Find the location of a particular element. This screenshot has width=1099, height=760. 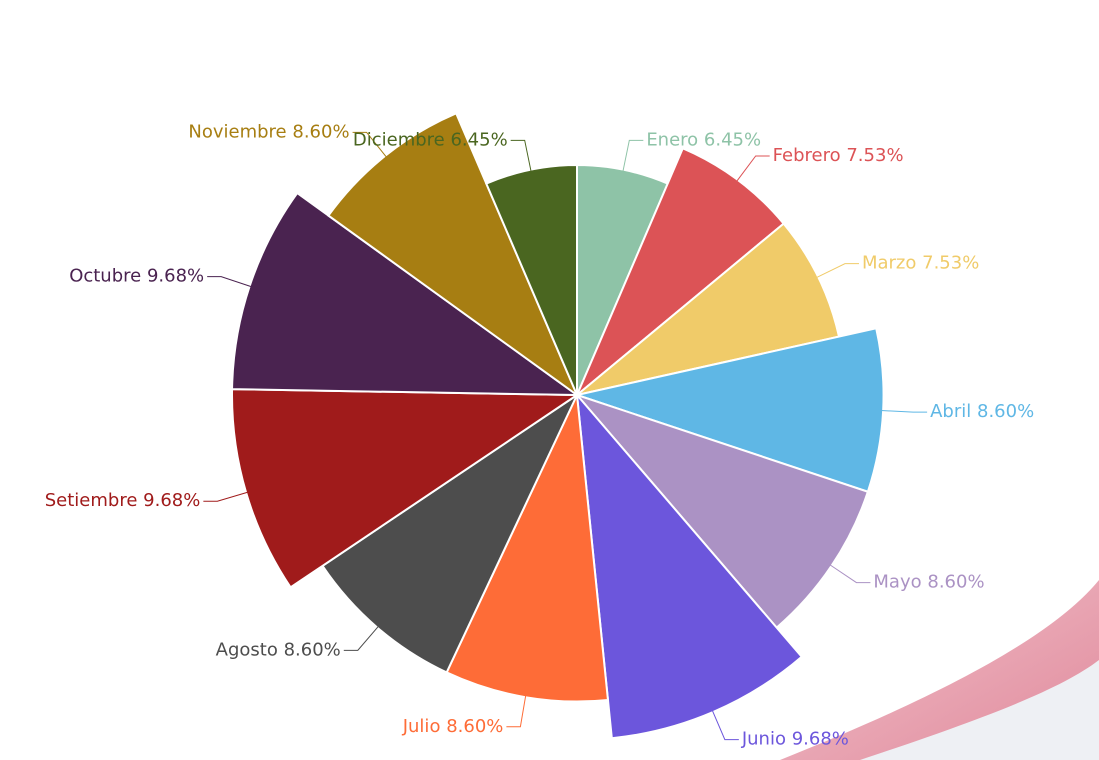

label-category: Agosto is located at coordinates (247, 649).